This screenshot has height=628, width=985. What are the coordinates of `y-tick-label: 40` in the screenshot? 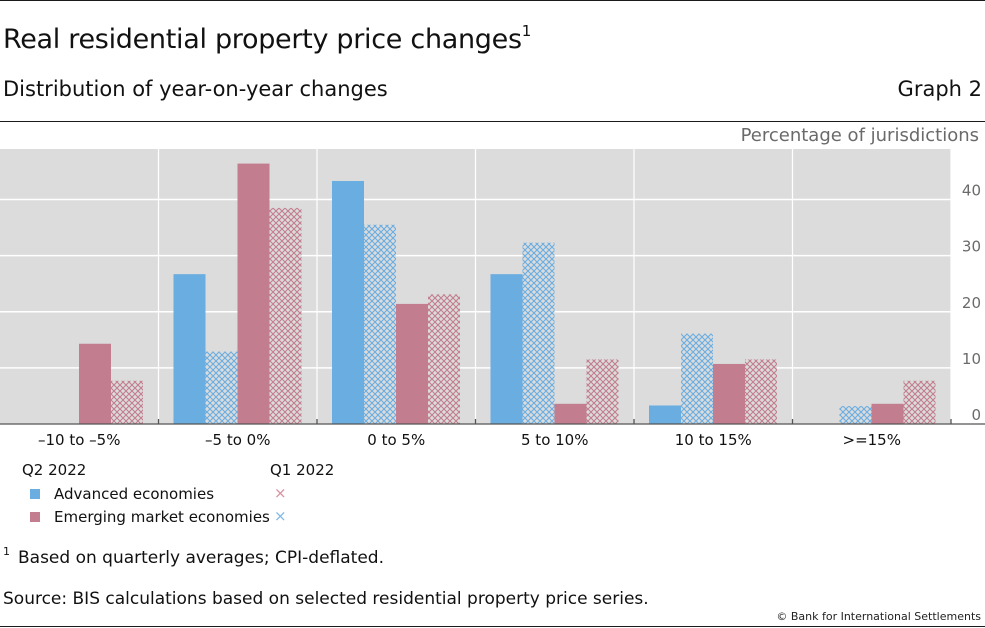 It's located at (971, 191).